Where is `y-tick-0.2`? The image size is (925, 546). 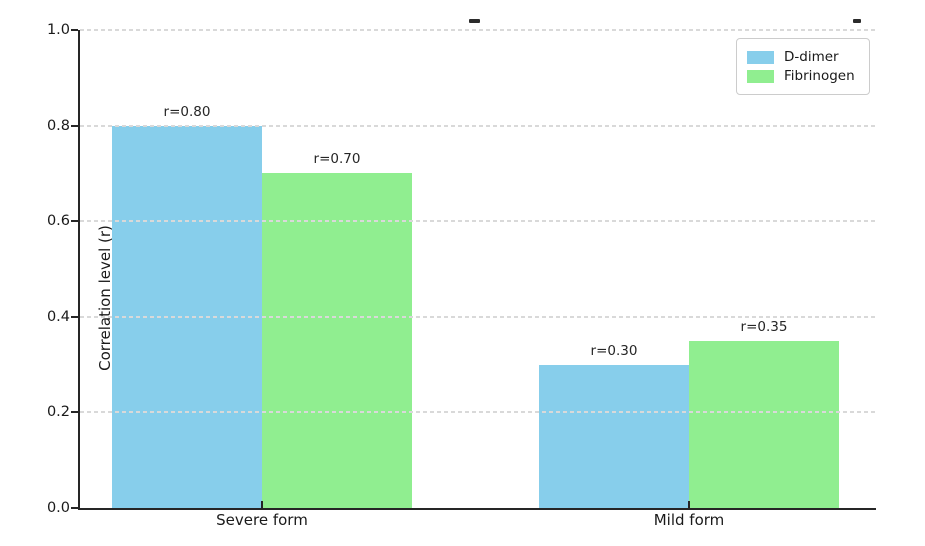 y-tick-0.2 is located at coordinates (74, 412).